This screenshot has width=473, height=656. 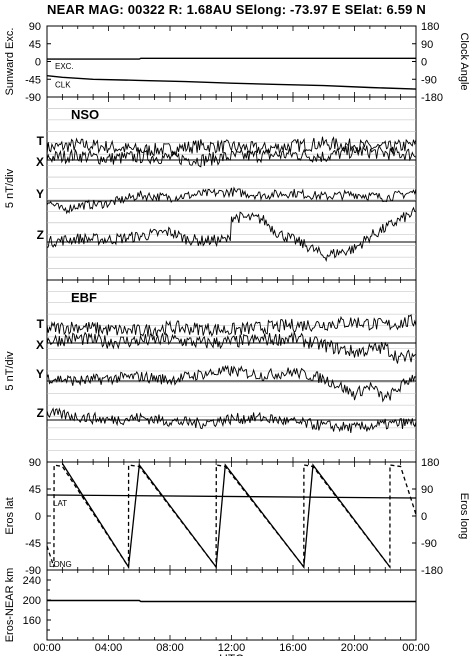 What do you see at coordinates (85, 114) in the screenshot?
I see `nso-panel-label: NSO` at bounding box center [85, 114].